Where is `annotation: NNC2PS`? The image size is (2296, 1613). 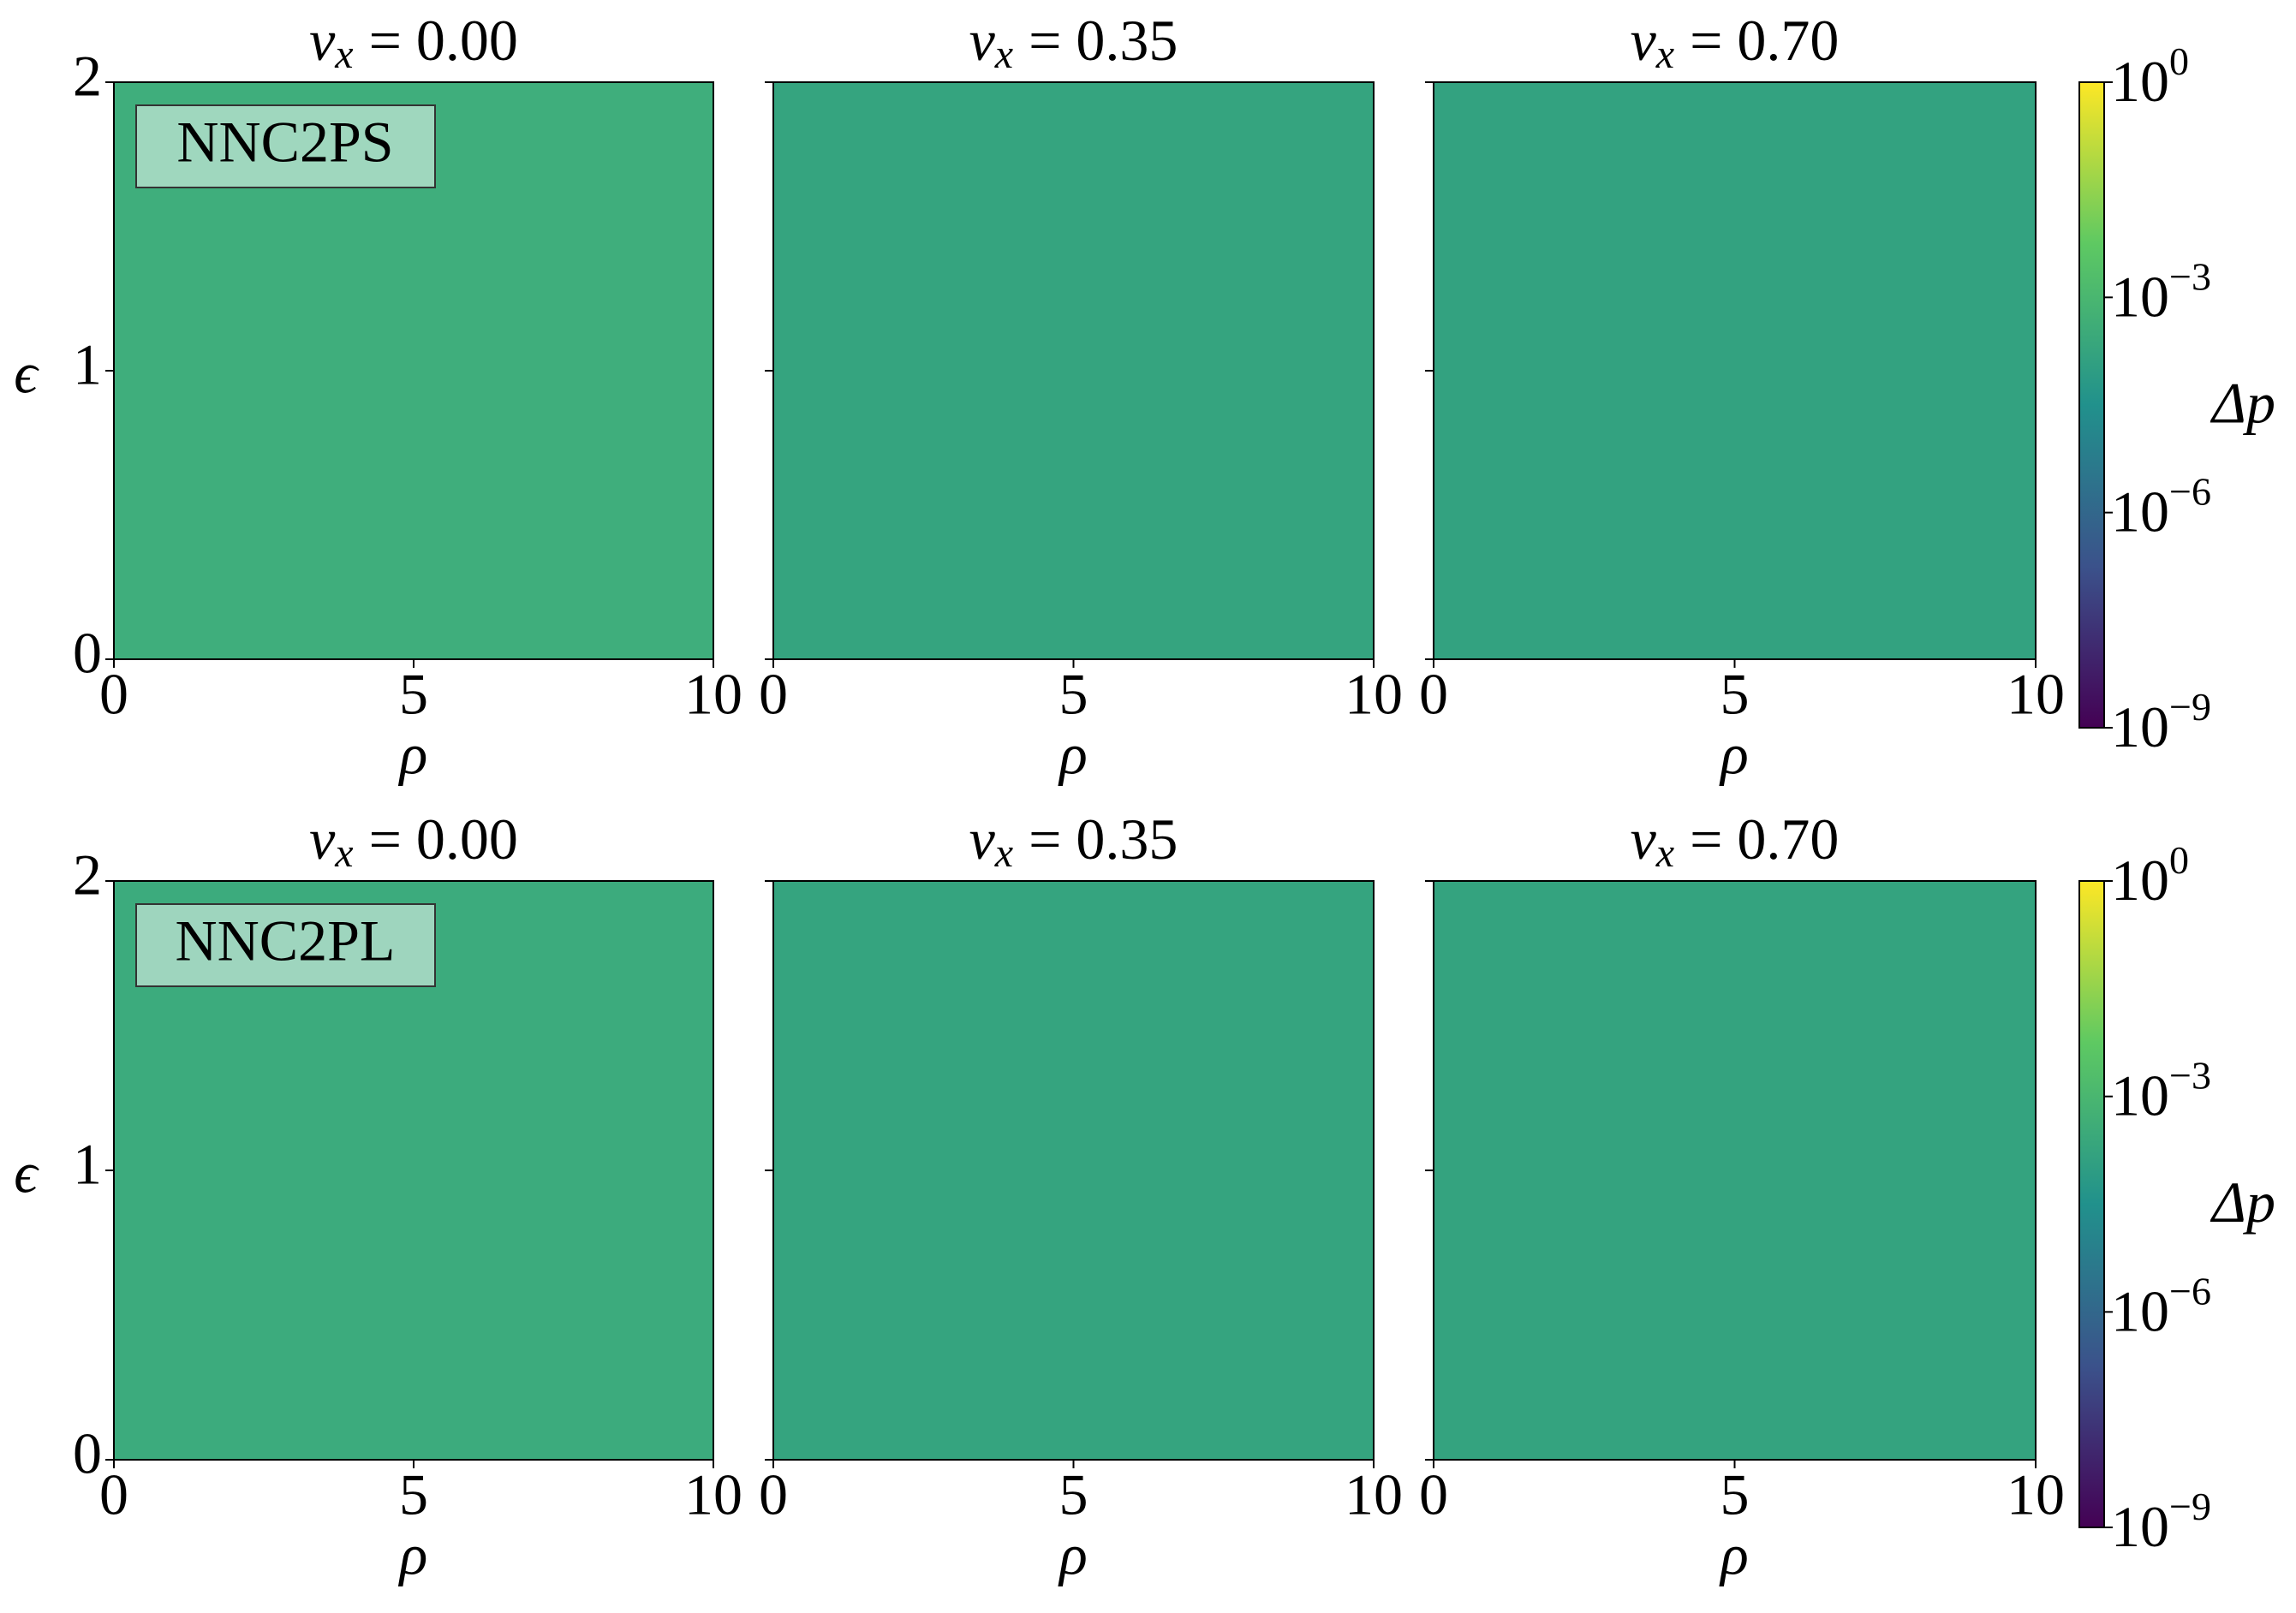
annotation: NNC2PS is located at coordinates (284, 142).